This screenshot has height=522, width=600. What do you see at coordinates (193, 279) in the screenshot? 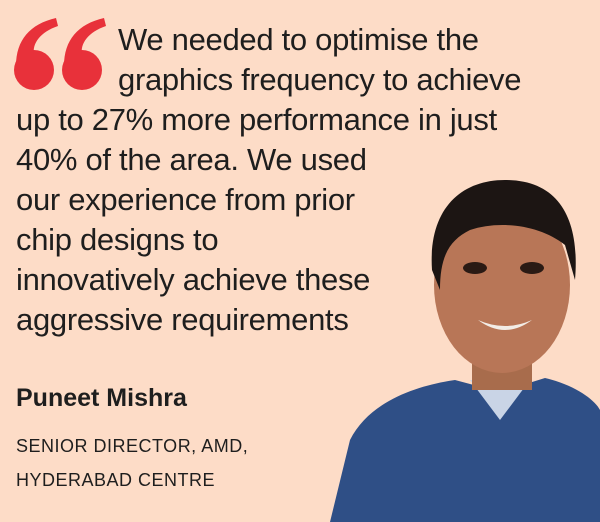
I see `quote-line: innovatively achieve these` at bounding box center [193, 279].